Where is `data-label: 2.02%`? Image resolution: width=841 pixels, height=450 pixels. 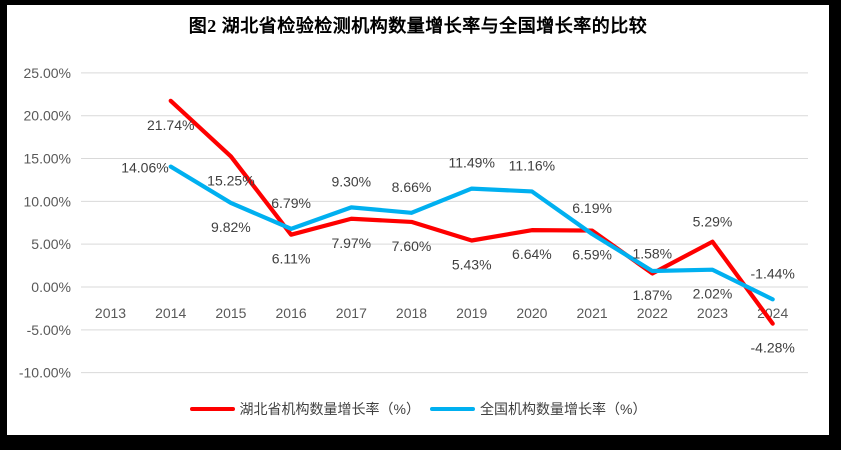
data-label: 2.02% is located at coordinates (713, 294).